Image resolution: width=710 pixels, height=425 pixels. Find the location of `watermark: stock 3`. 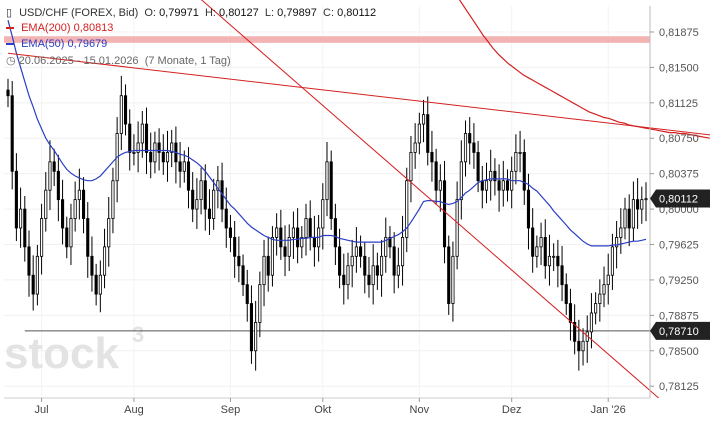

watermark: stock 3 is located at coordinates (74, 350).